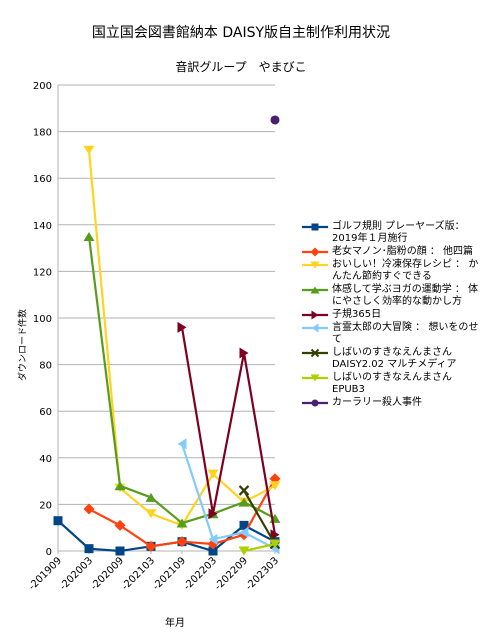 The width and height of the screenshot is (482, 640). What do you see at coordinates (107, 573) in the screenshot?
I see `x-tick-label: -202009` at bounding box center [107, 573].